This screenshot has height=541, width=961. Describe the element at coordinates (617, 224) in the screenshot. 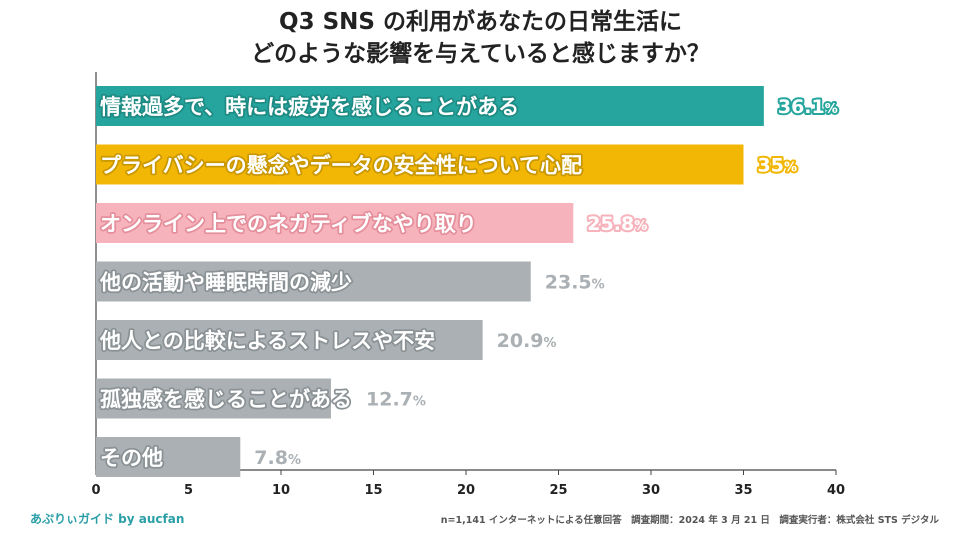

I see `bar-value-label: 25.8%` at that location.